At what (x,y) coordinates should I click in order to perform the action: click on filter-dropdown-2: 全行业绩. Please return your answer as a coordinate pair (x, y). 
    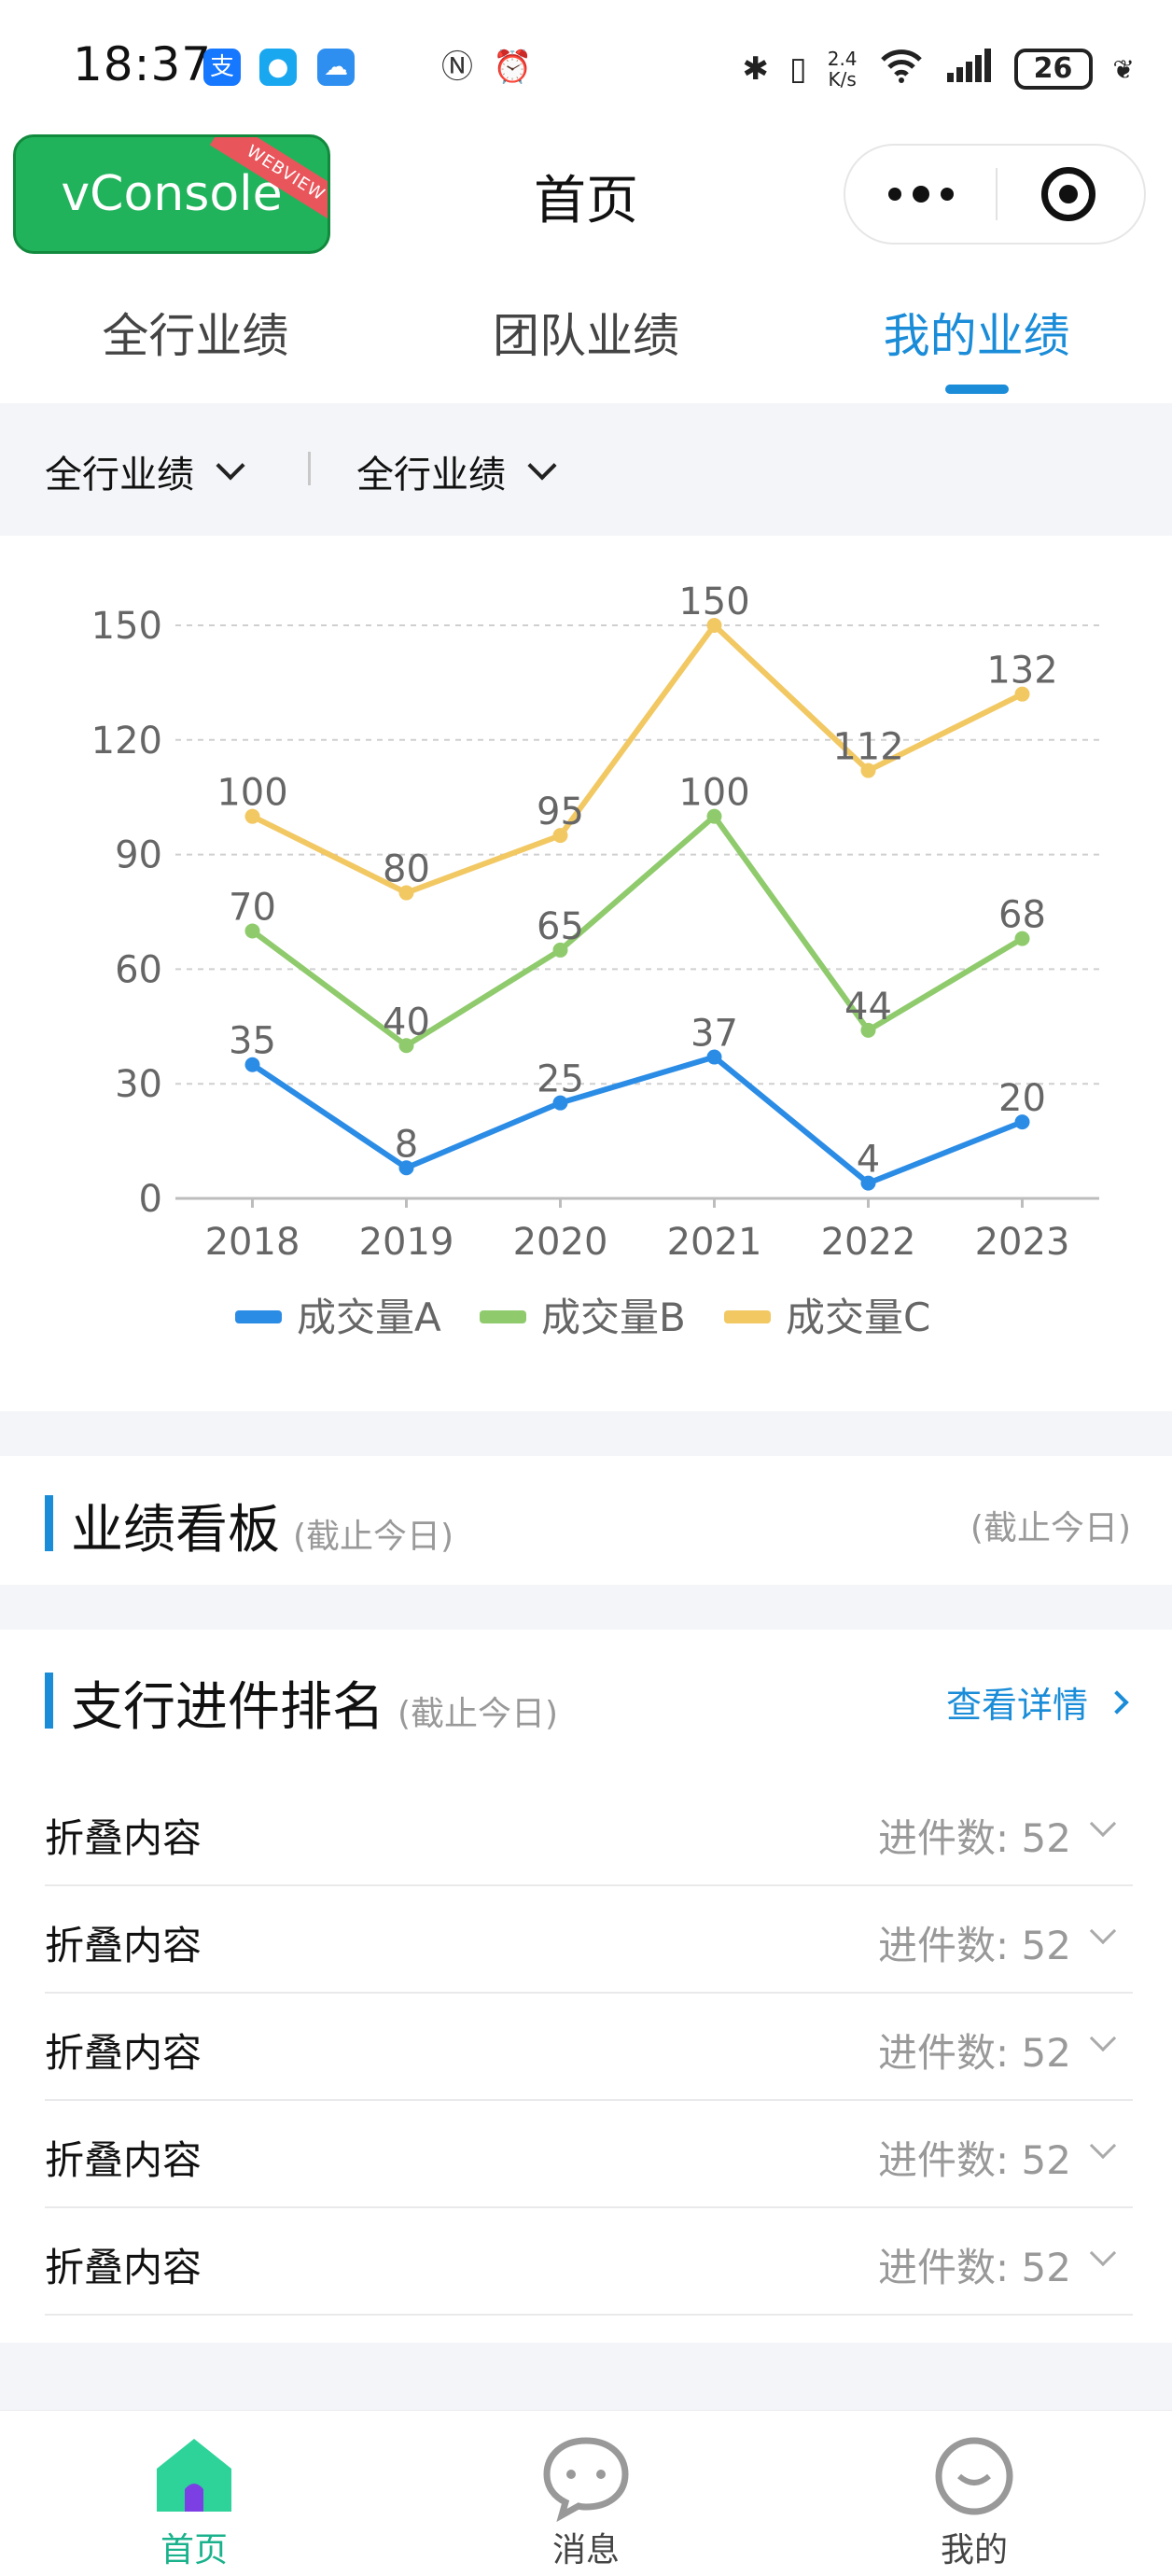
    Looking at the image, I should click on (456, 471).